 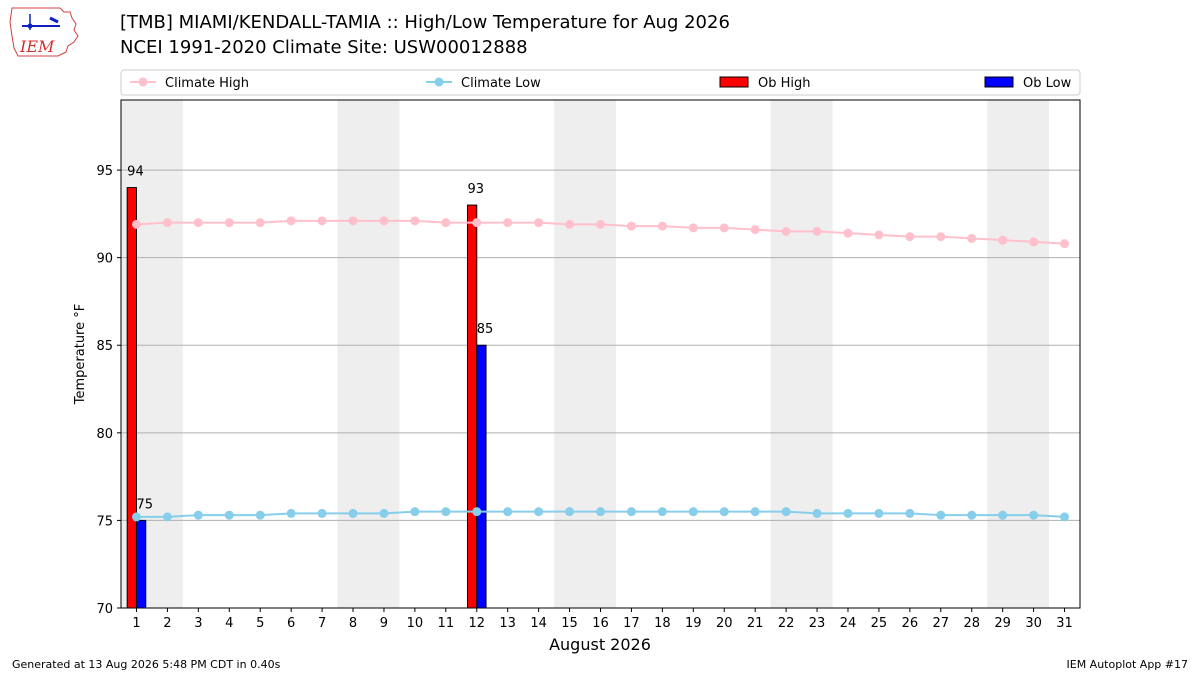 I want to click on climate-high-legend-label: Climate High, so click(x=207, y=83).